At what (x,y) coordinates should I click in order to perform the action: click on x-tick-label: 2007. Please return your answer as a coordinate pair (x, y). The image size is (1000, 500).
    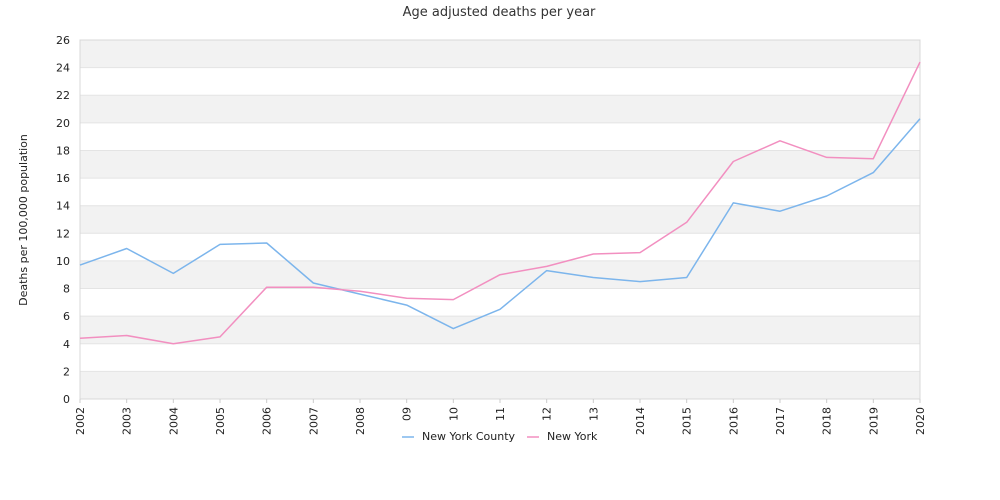
    Looking at the image, I should click on (313, 421).